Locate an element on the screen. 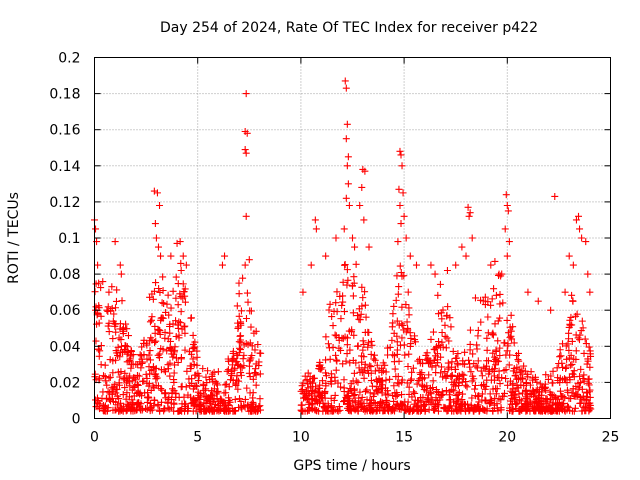 This screenshot has height=480, width=640. x-axis-label: GPS time / hours is located at coordinates (351, 466).